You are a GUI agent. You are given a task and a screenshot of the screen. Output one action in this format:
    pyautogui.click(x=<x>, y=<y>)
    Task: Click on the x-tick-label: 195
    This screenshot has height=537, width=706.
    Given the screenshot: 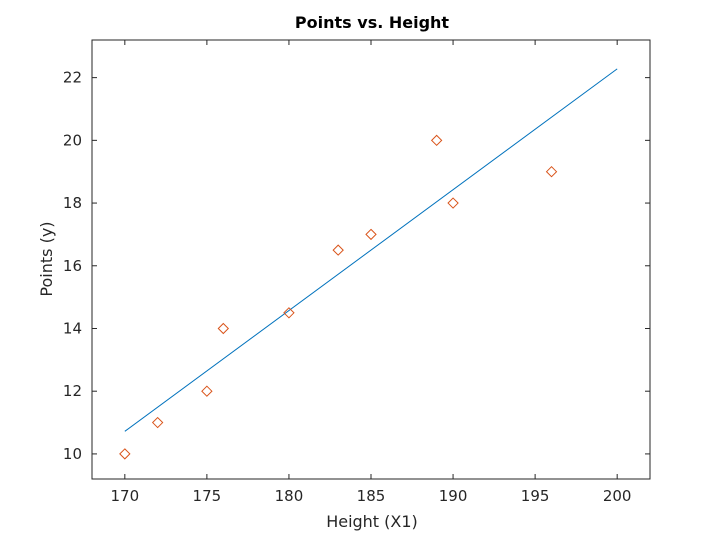 What is the action you would take?
    pyautogui.click(x=535, y=496)
    